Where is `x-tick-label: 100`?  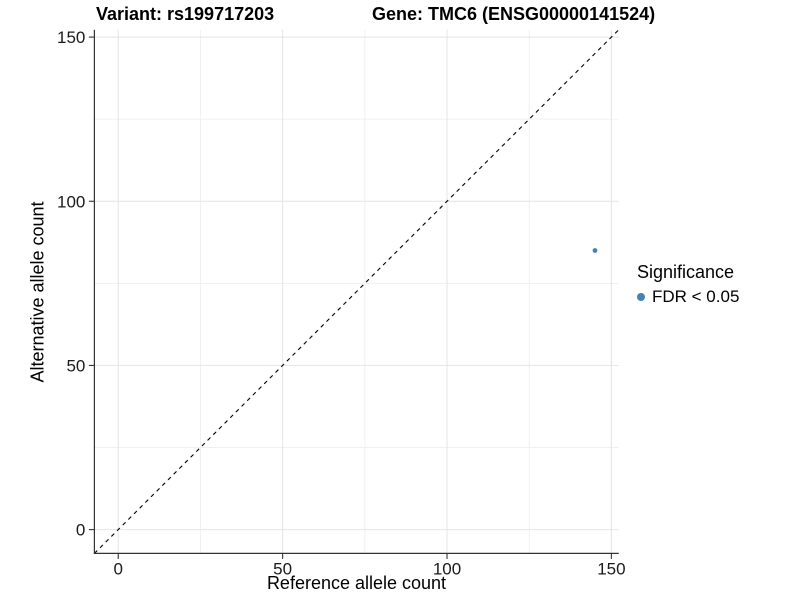
x-tick-label: 100 is located at coordinates (447, 568).